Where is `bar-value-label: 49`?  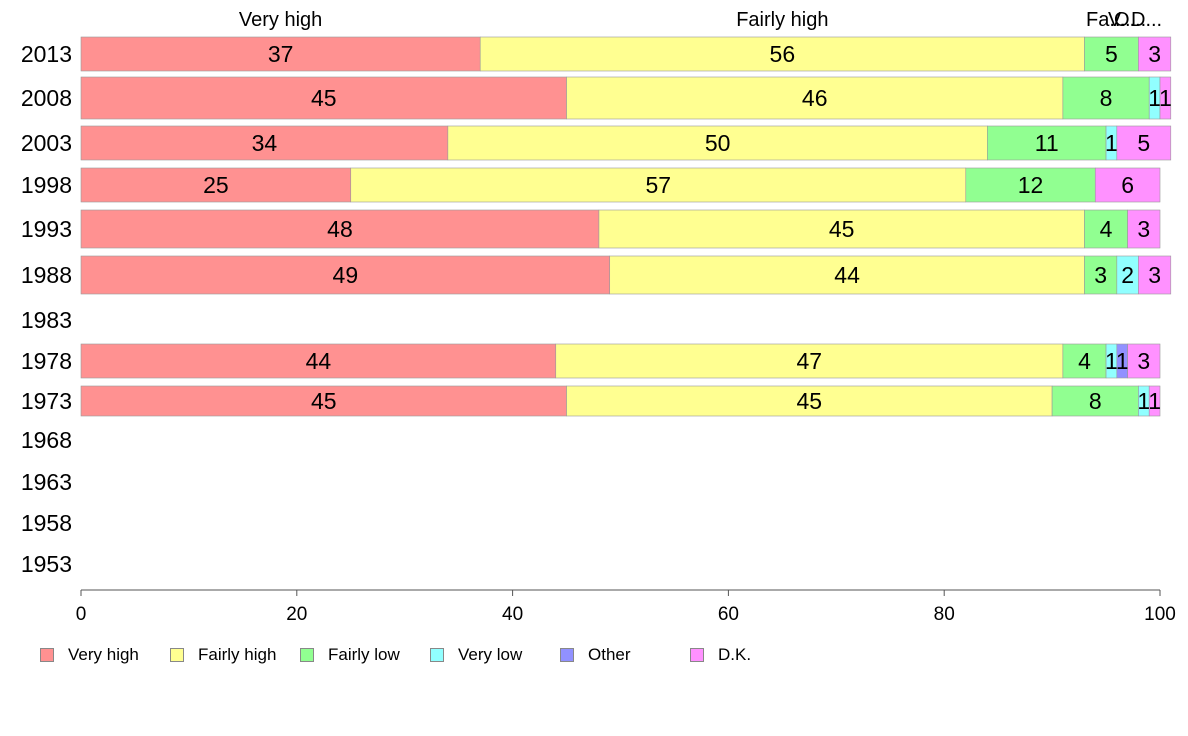 bar-value-label: 49 is located at coordinates (346, 275).